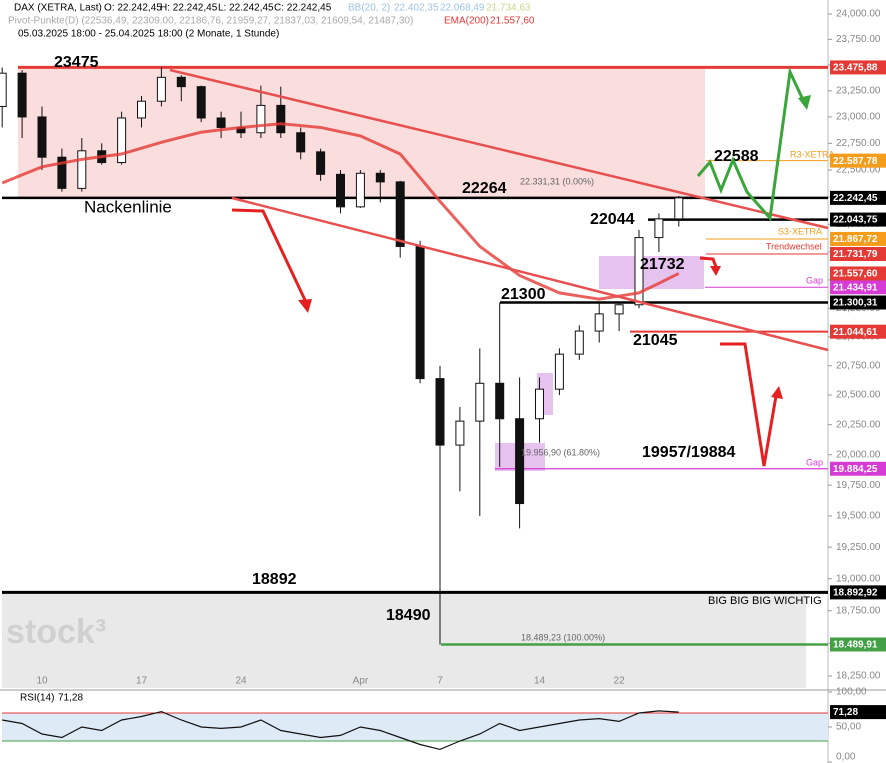 The image size is (886, 763). I want to click on annotation: S3-XETRA, so click(800, 231).